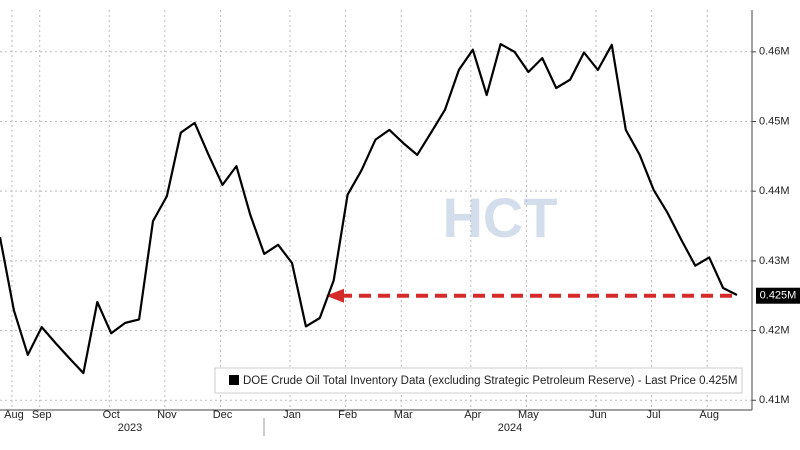 Image resolution: width=800 pixels, height=450 pixels. Describe the element at coordinates (234, 380) in the screenshot. I see `legend-swatch` at that location.